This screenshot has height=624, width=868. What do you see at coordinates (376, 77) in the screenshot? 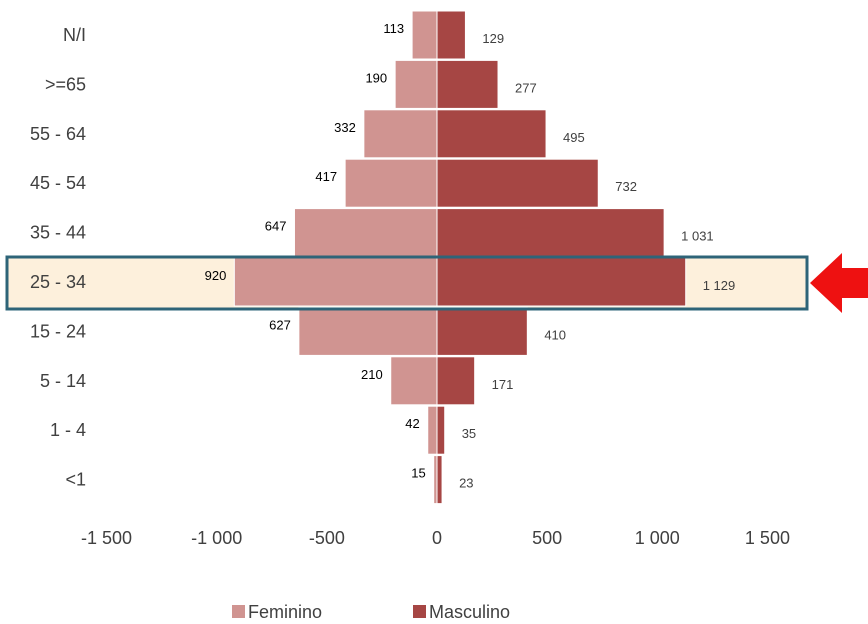
I see `data-label-feminino: 190` at bounding box center [376, 77].